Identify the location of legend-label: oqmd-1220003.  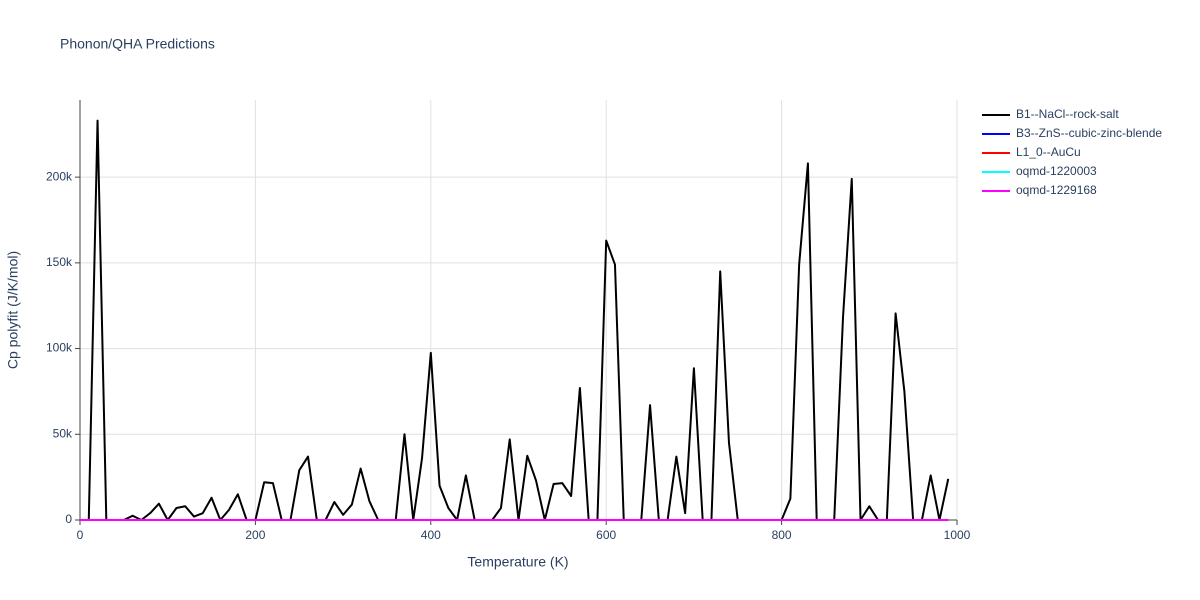
(1056, 171).